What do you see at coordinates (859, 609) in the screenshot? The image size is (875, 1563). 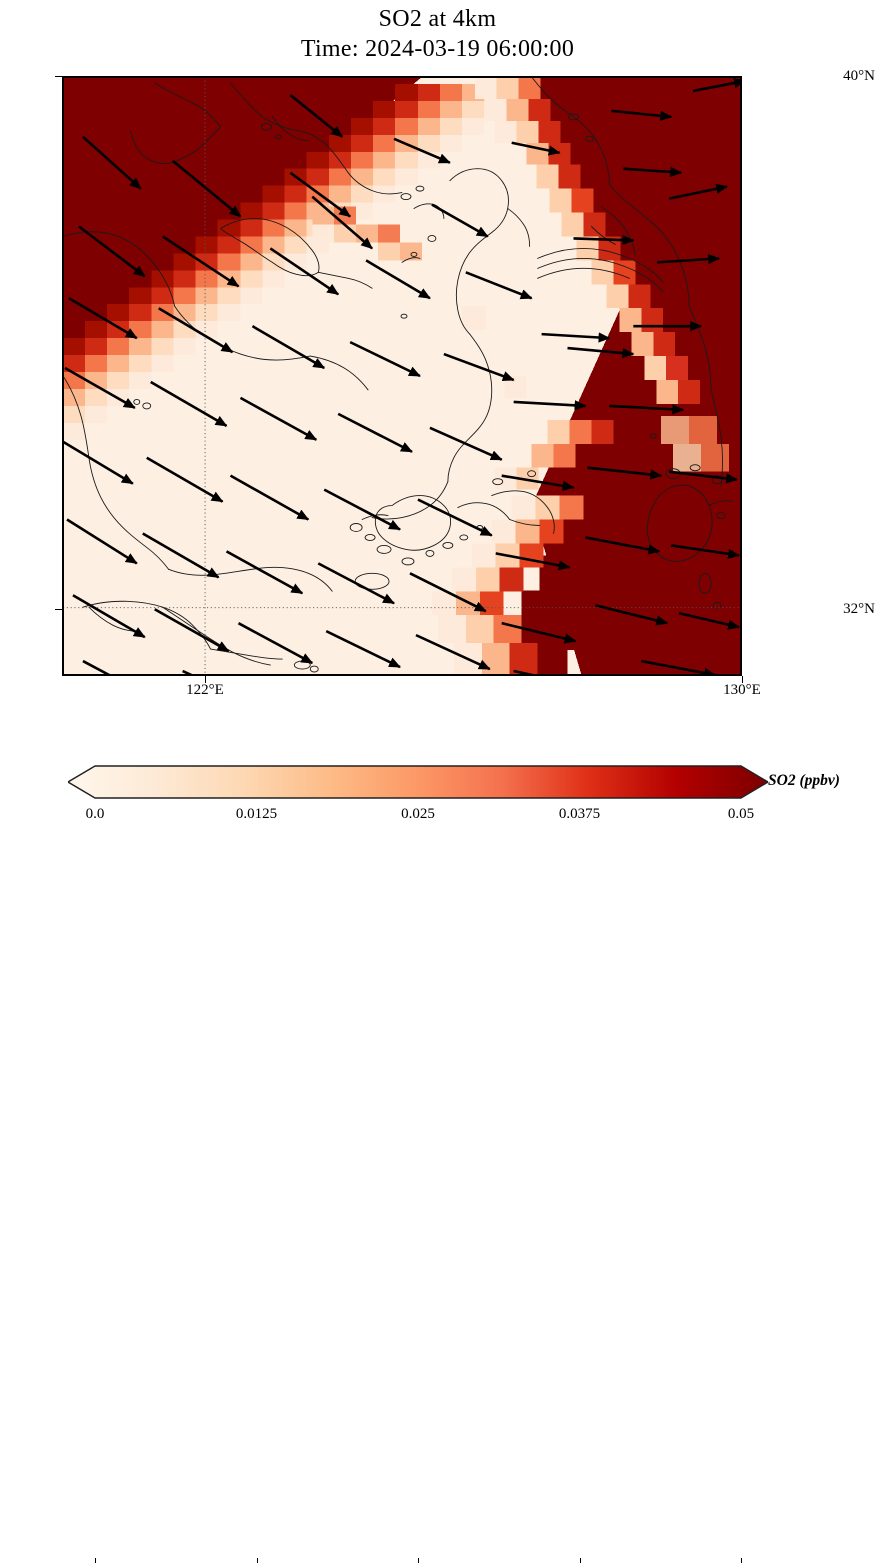 I see `y-axis-label-32n: 32°N` at bounding box center [859, 609].